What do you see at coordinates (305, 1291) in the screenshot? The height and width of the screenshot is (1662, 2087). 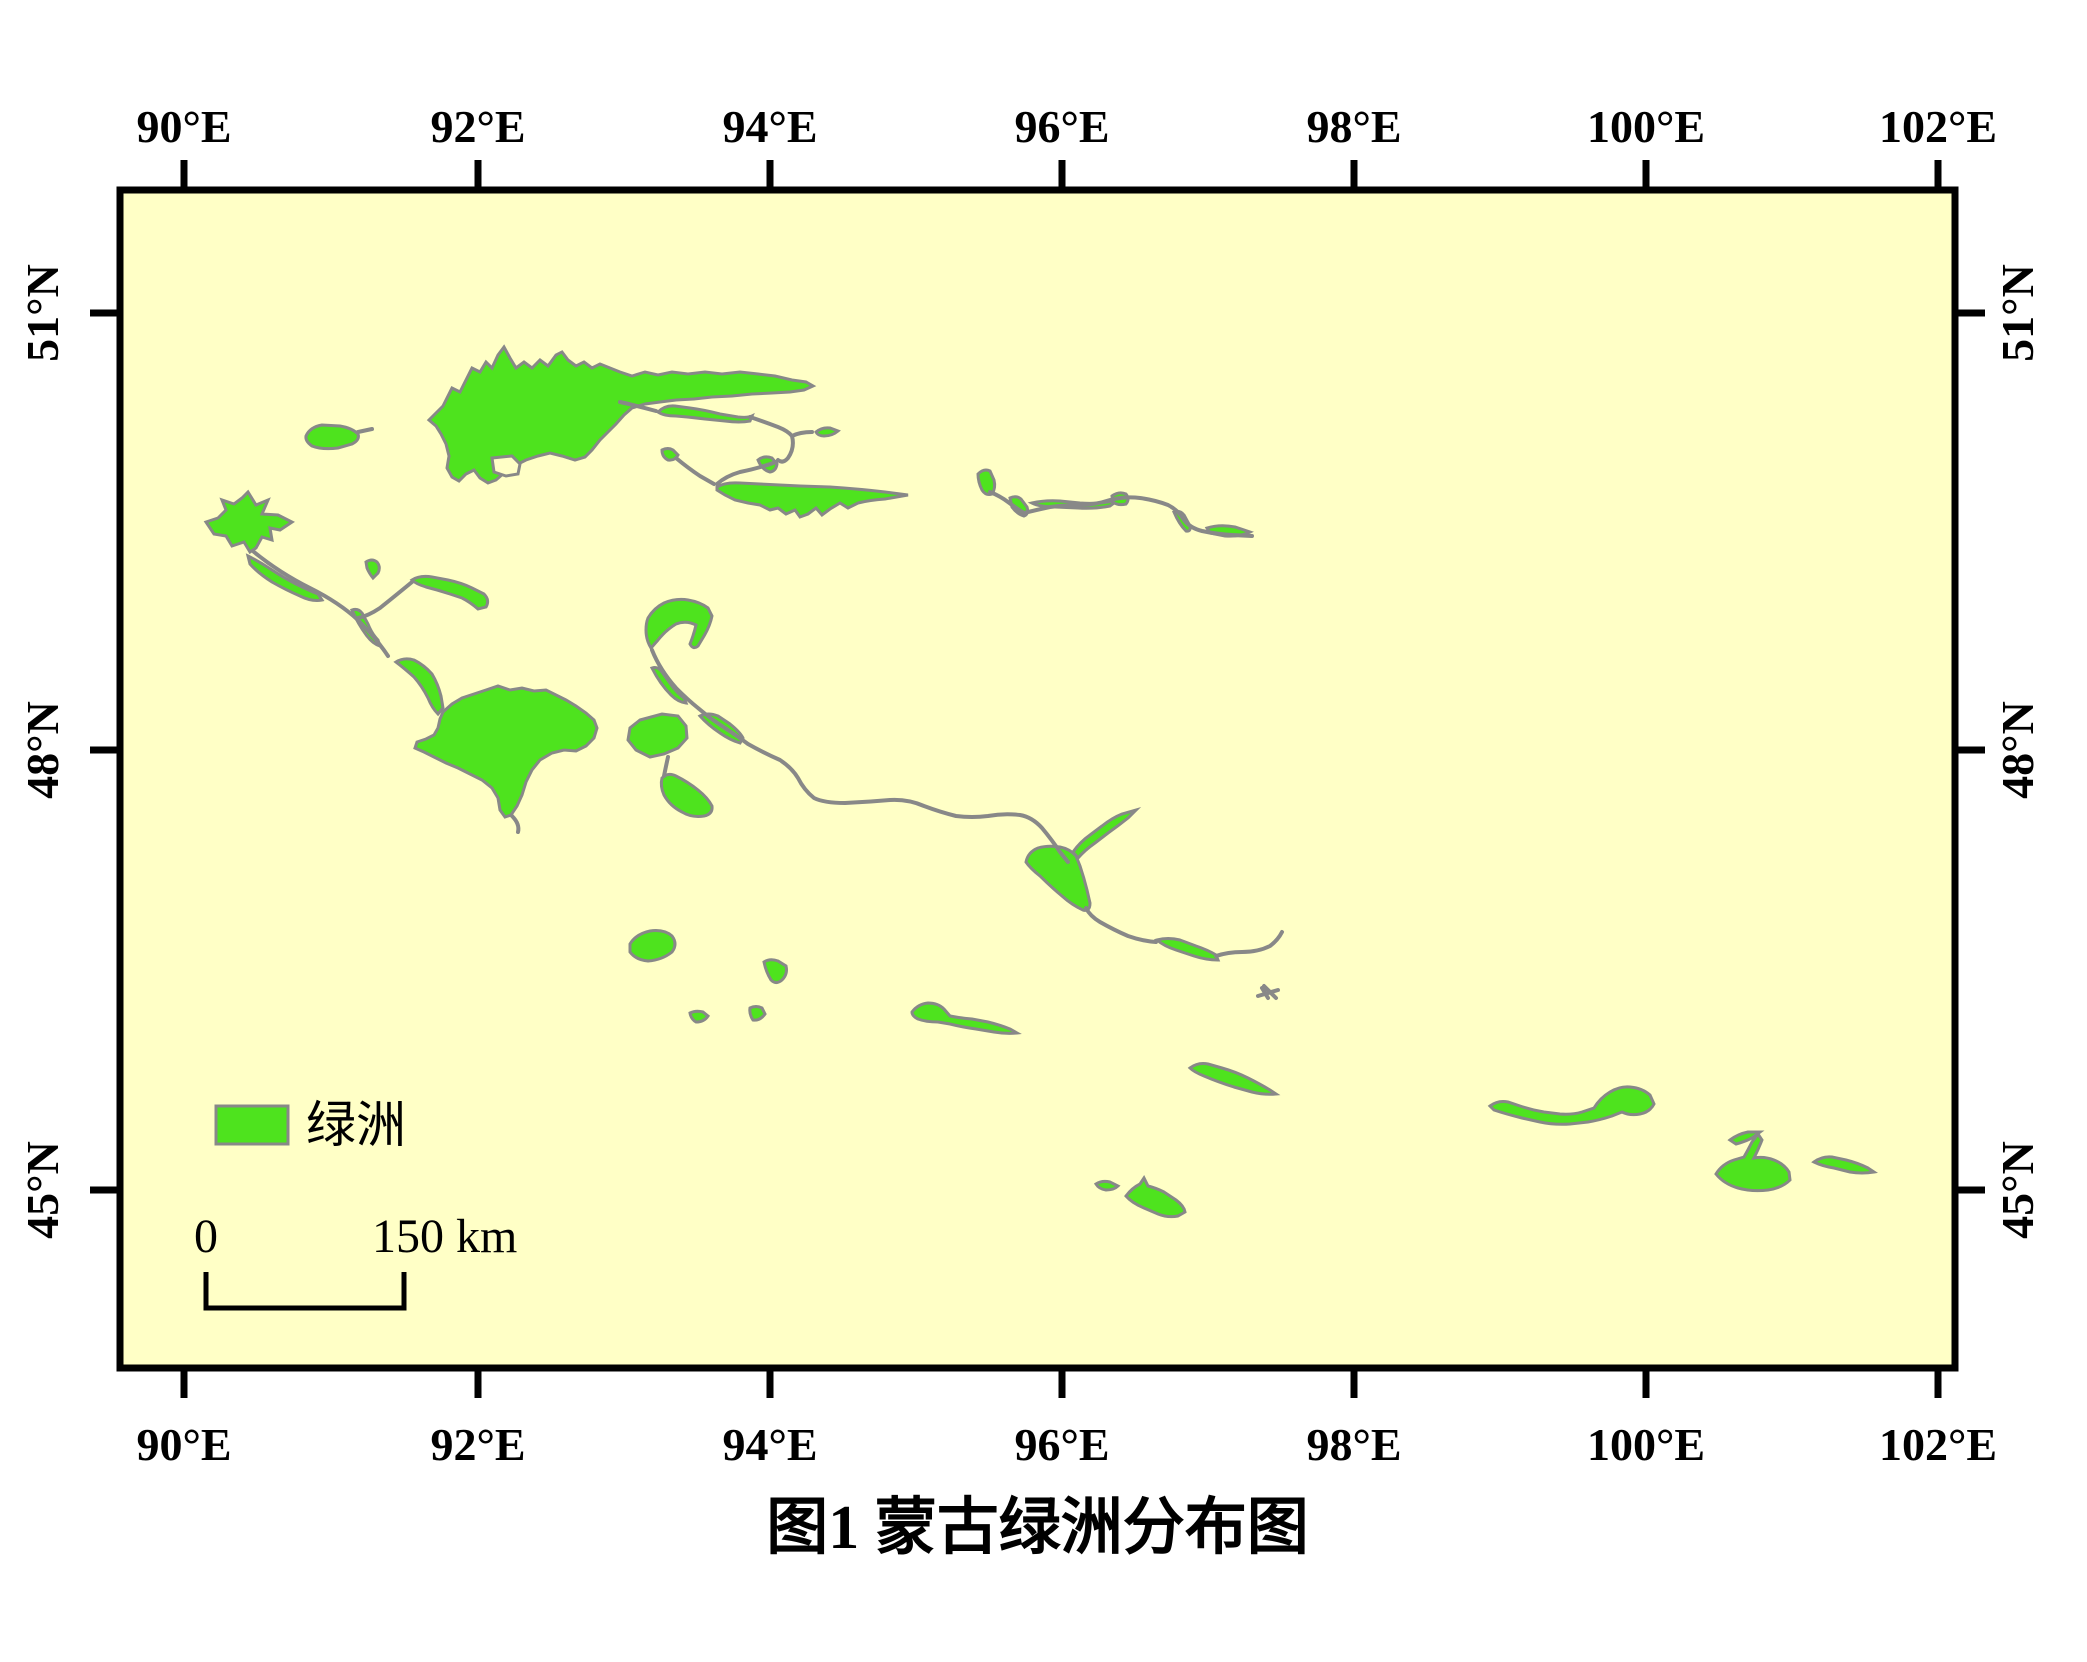 I see `scale-bar-bracket` at bounding box center [305, 1291].